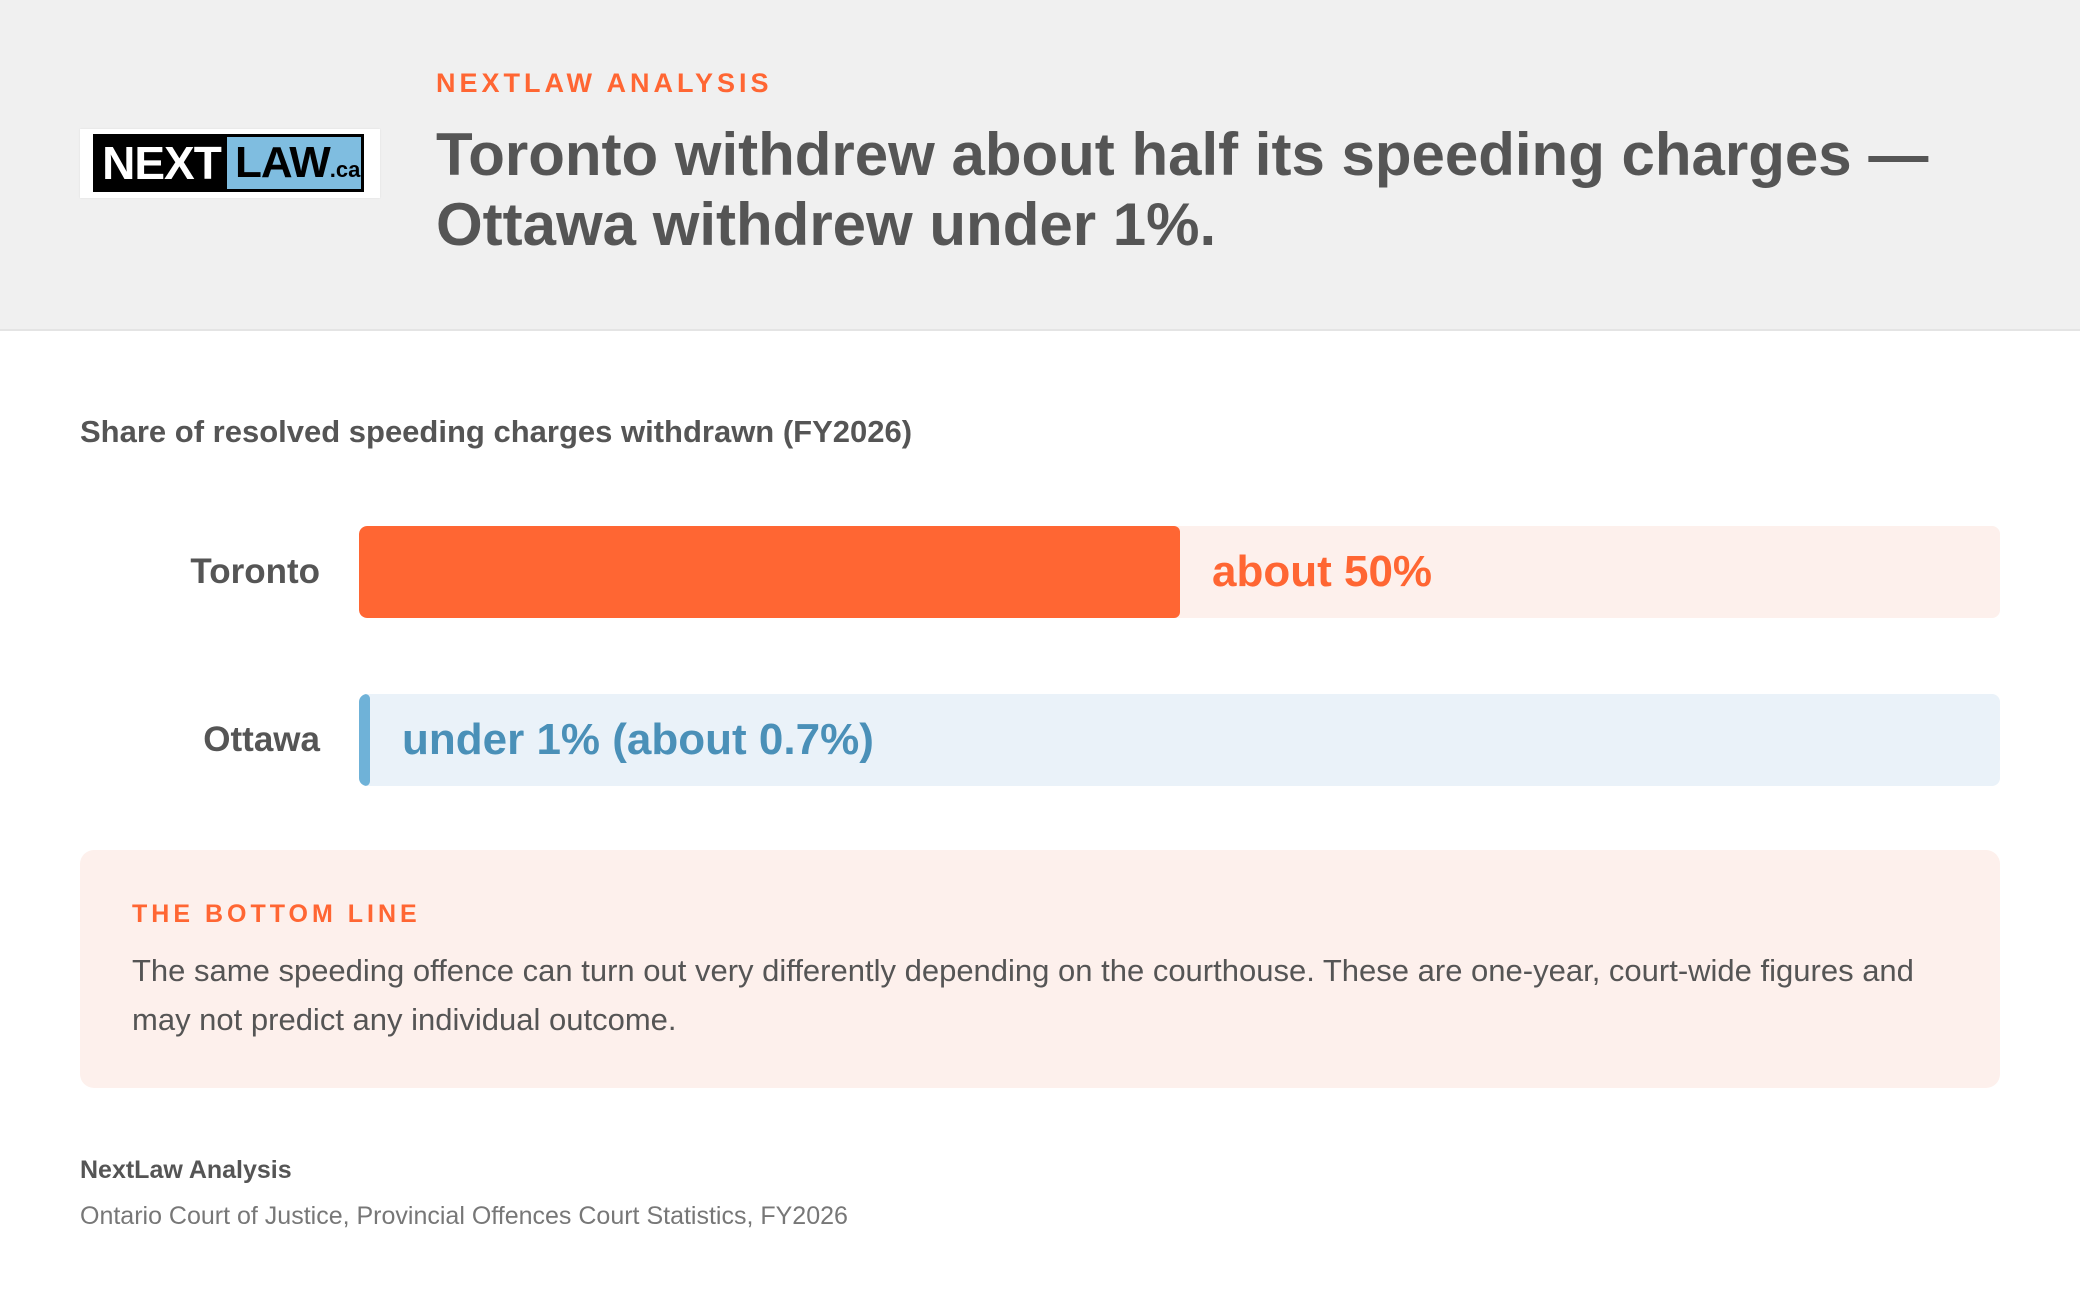  Describe the element at coordinates (186, 1170) in the screenshot. I see `source-title: NextLaw Analysis` at that location.